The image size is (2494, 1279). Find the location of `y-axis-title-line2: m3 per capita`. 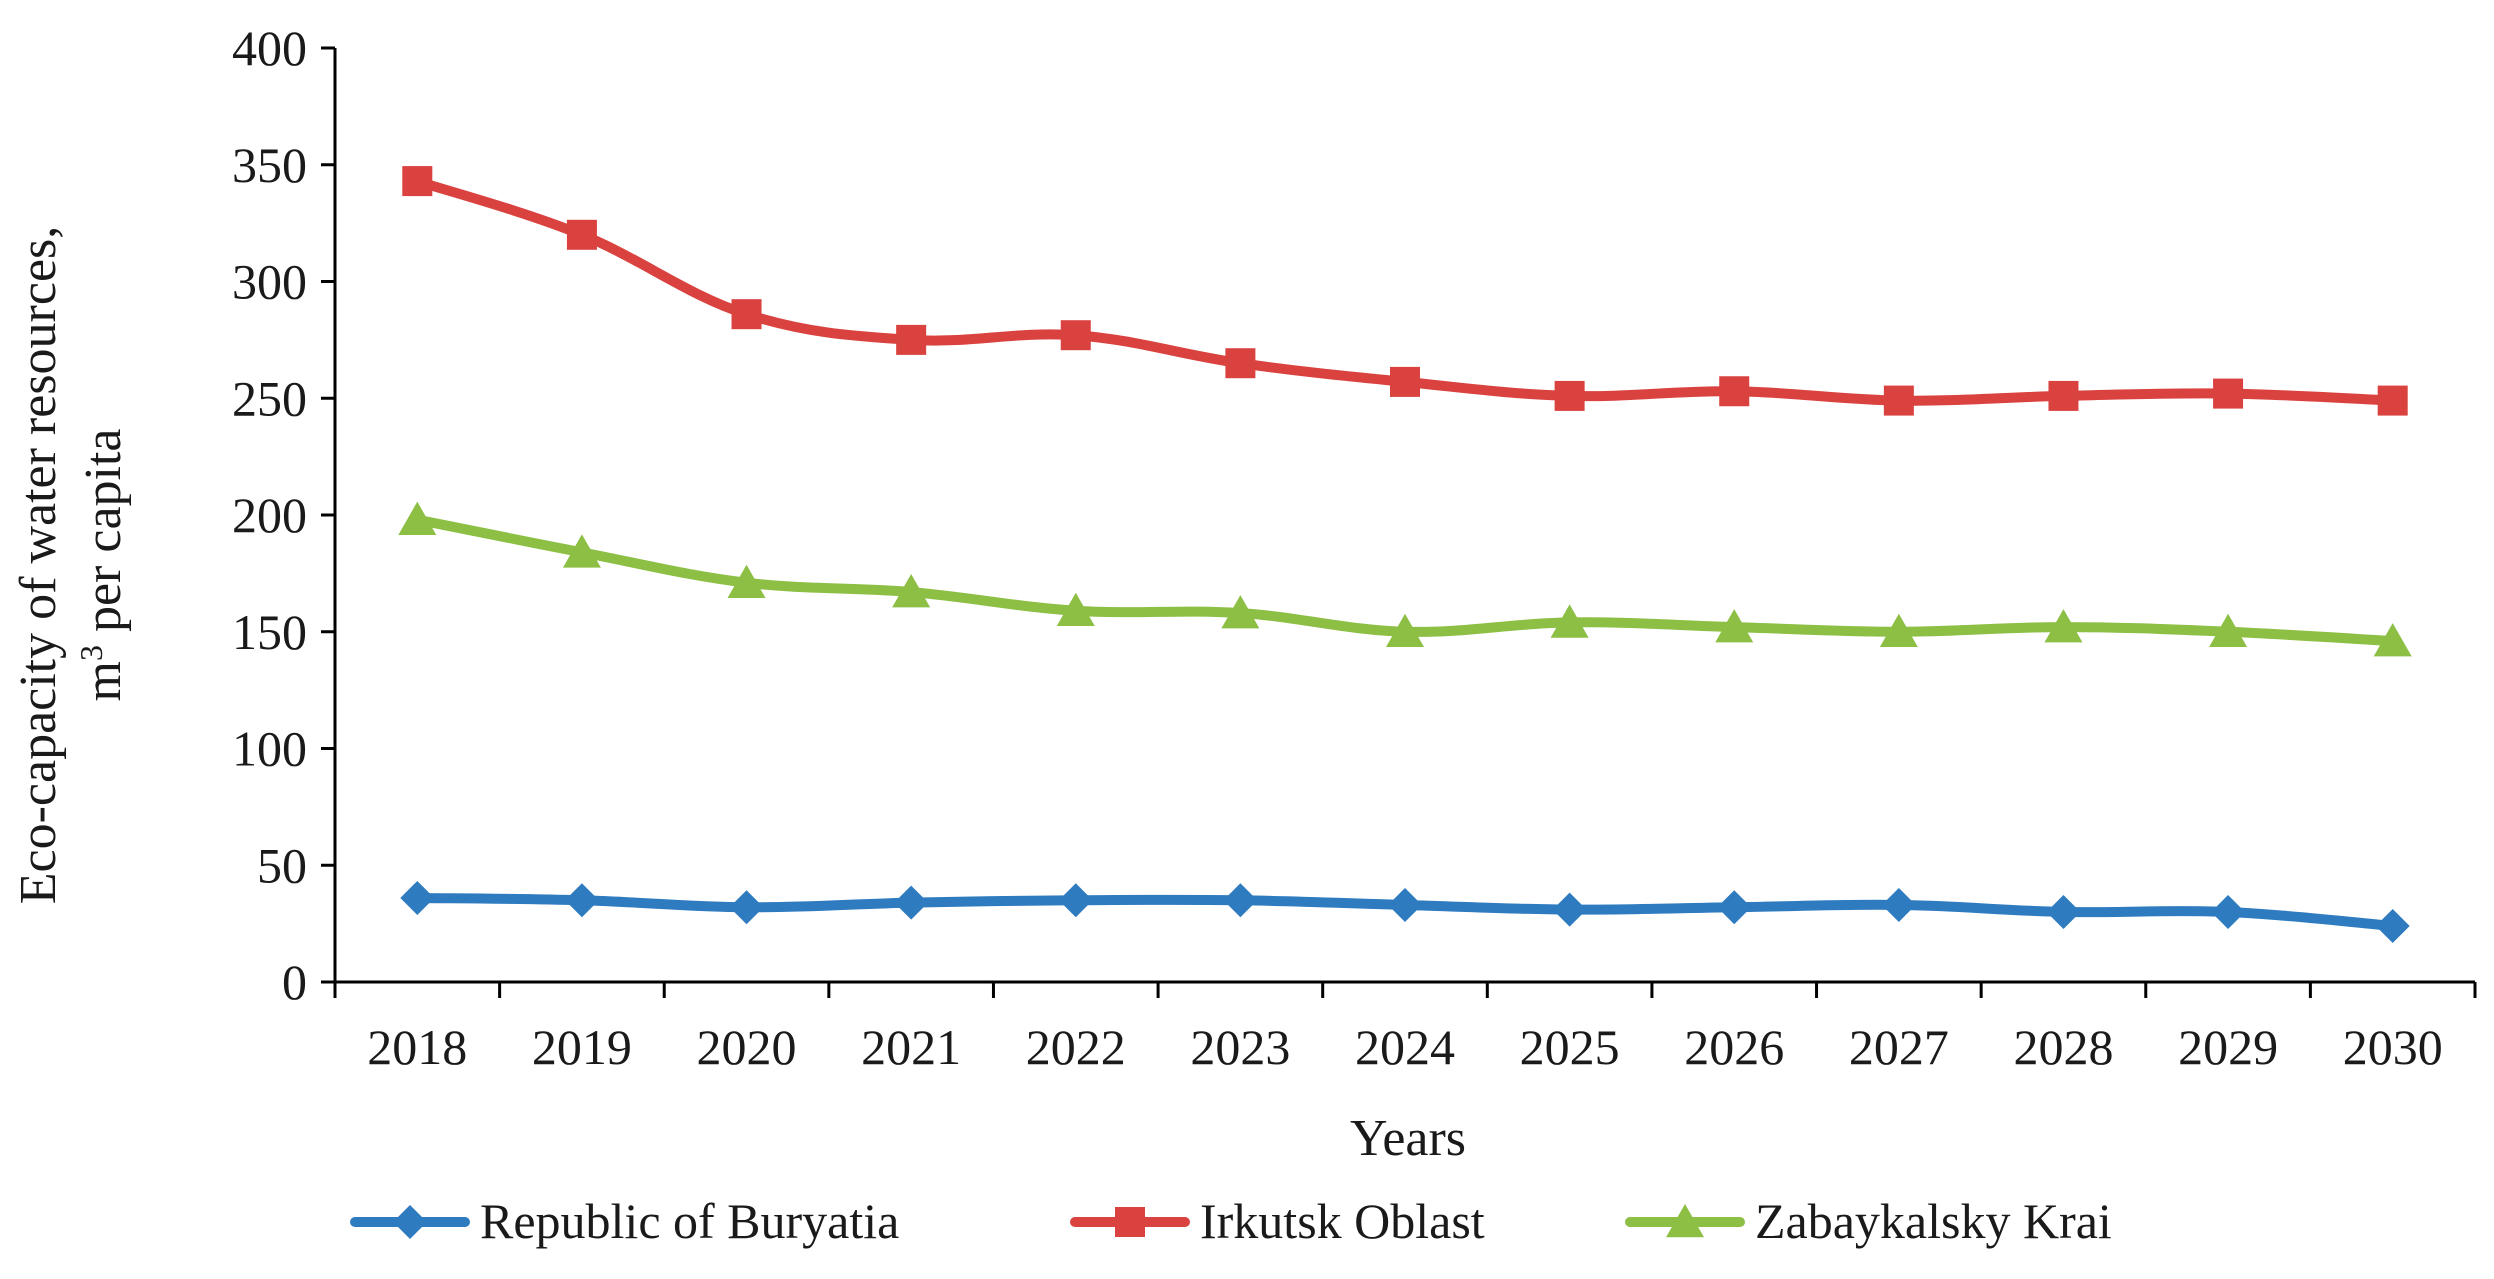

y-axis-title-line2: m3 per capita is located at coordinates (102, 565).